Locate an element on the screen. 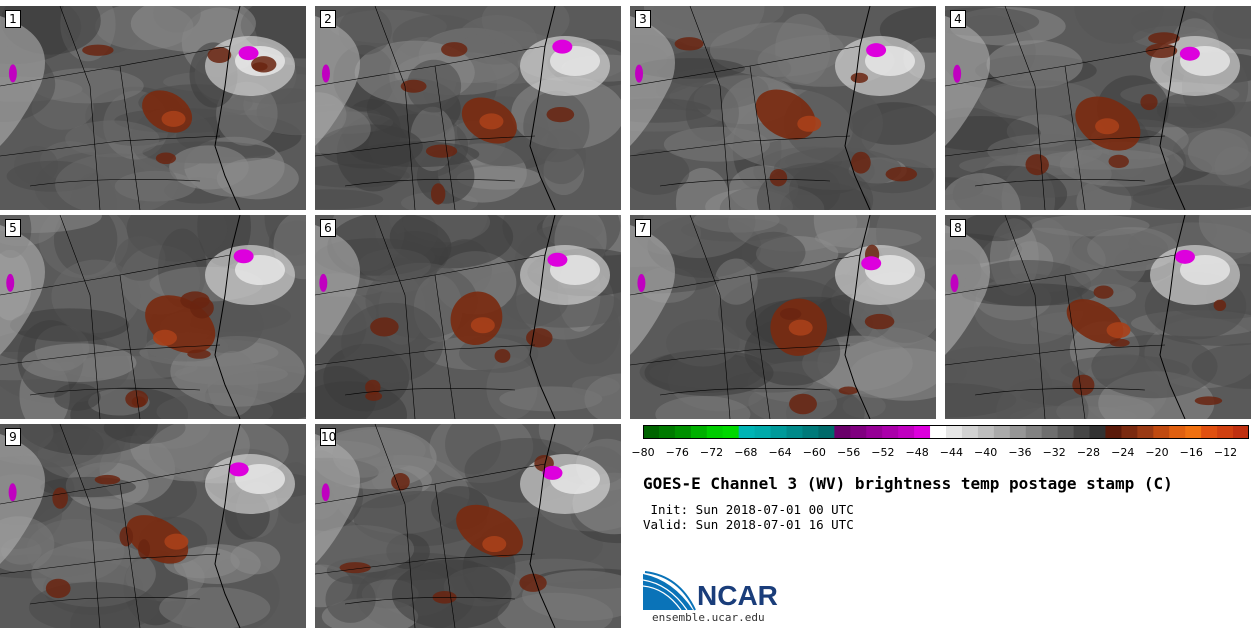 The width and height of the screenshot is (1260, 628). panel-number: 1 is located at coordinates (13, 19).